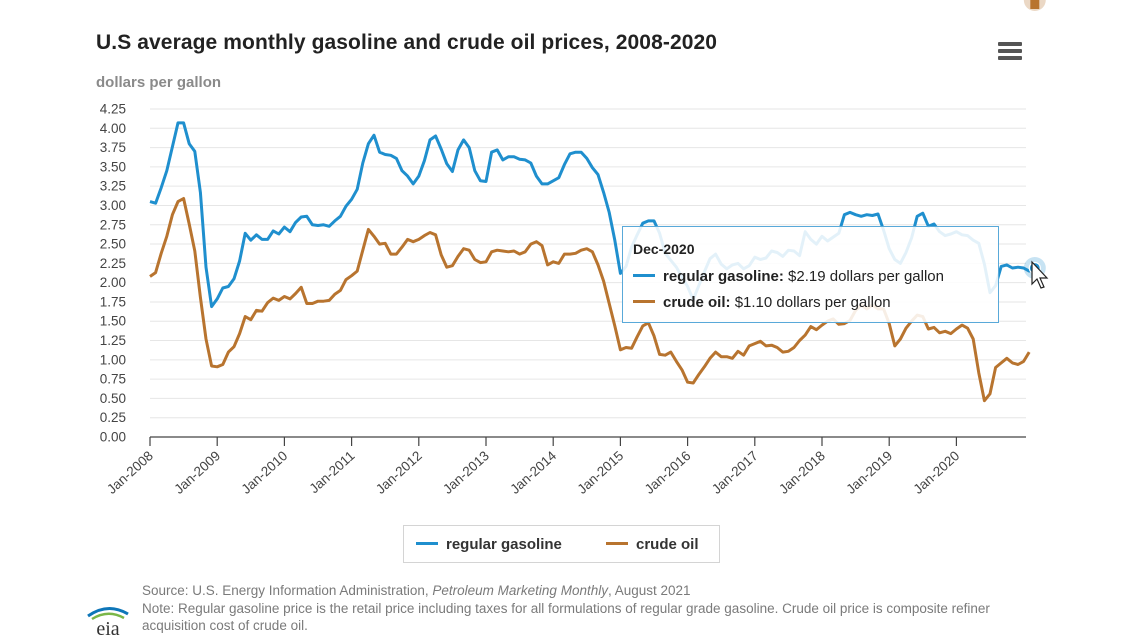 This screenshot has width=1140, height=641. What do you see at coordinates (113, 379) in the screenshot?
I see `y-tick-label: 0.75` at bounding box center [113, 379].